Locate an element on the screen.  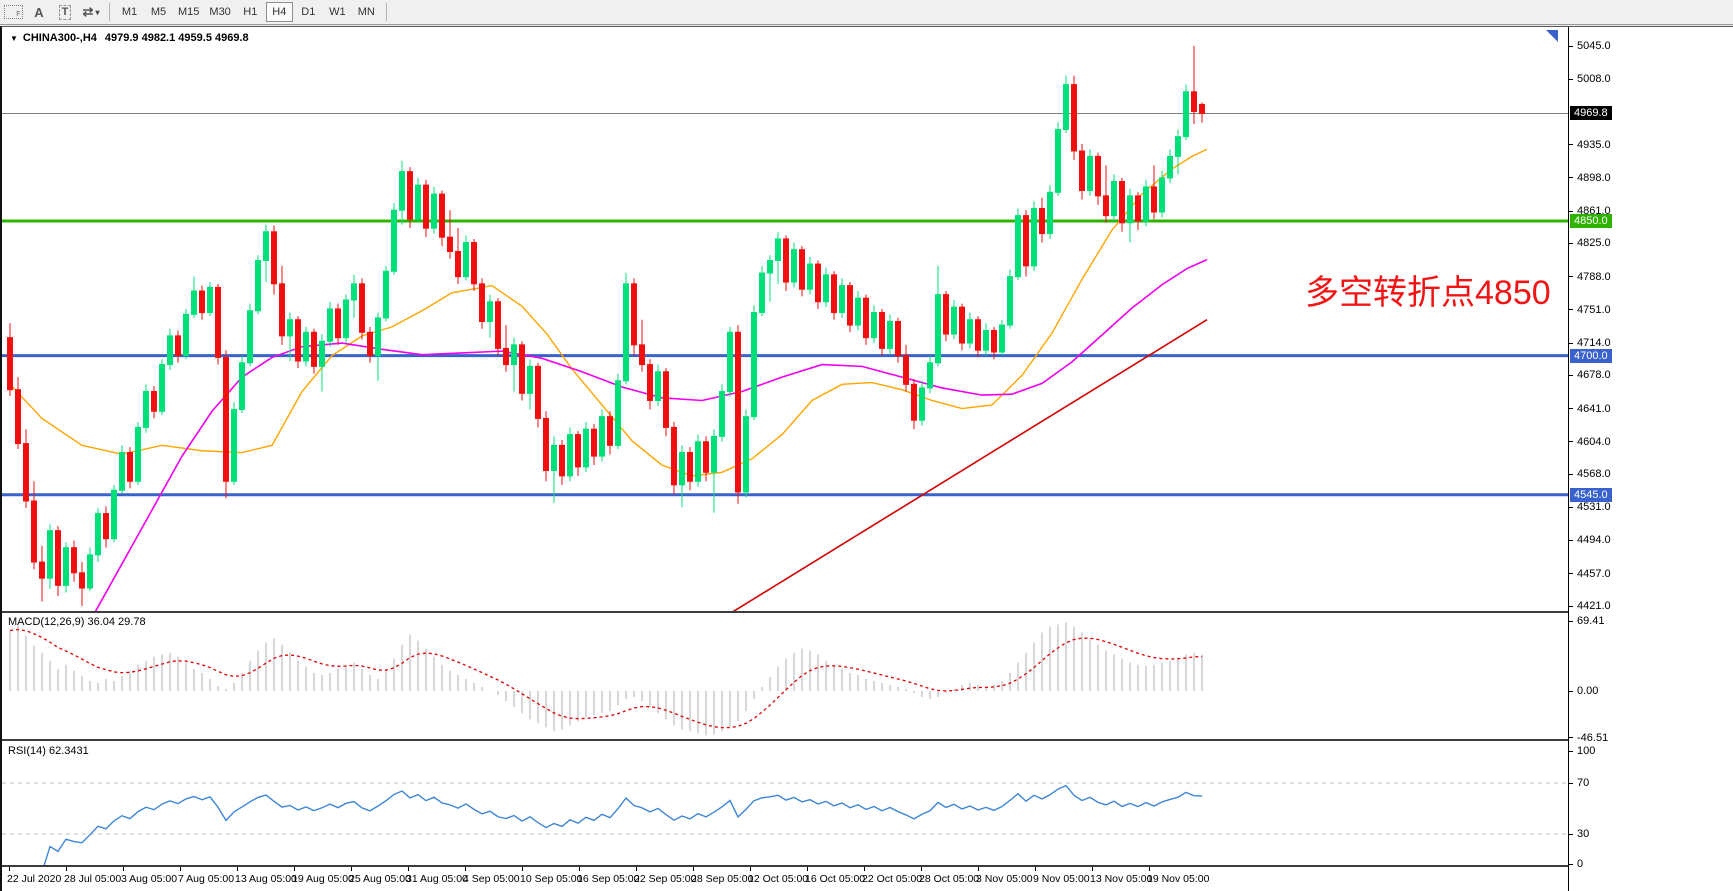
price-tick-5045.0: 5045.0 is located at coordinates (1590, 46).